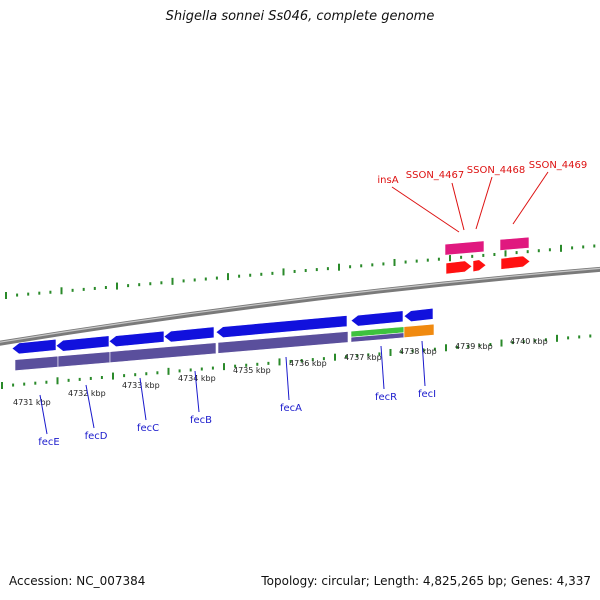 This screenshot has width=600, height=600. Describe the element at coordinates (197, 391) in the screenshot. I see `leader-line-fecB` at that location.